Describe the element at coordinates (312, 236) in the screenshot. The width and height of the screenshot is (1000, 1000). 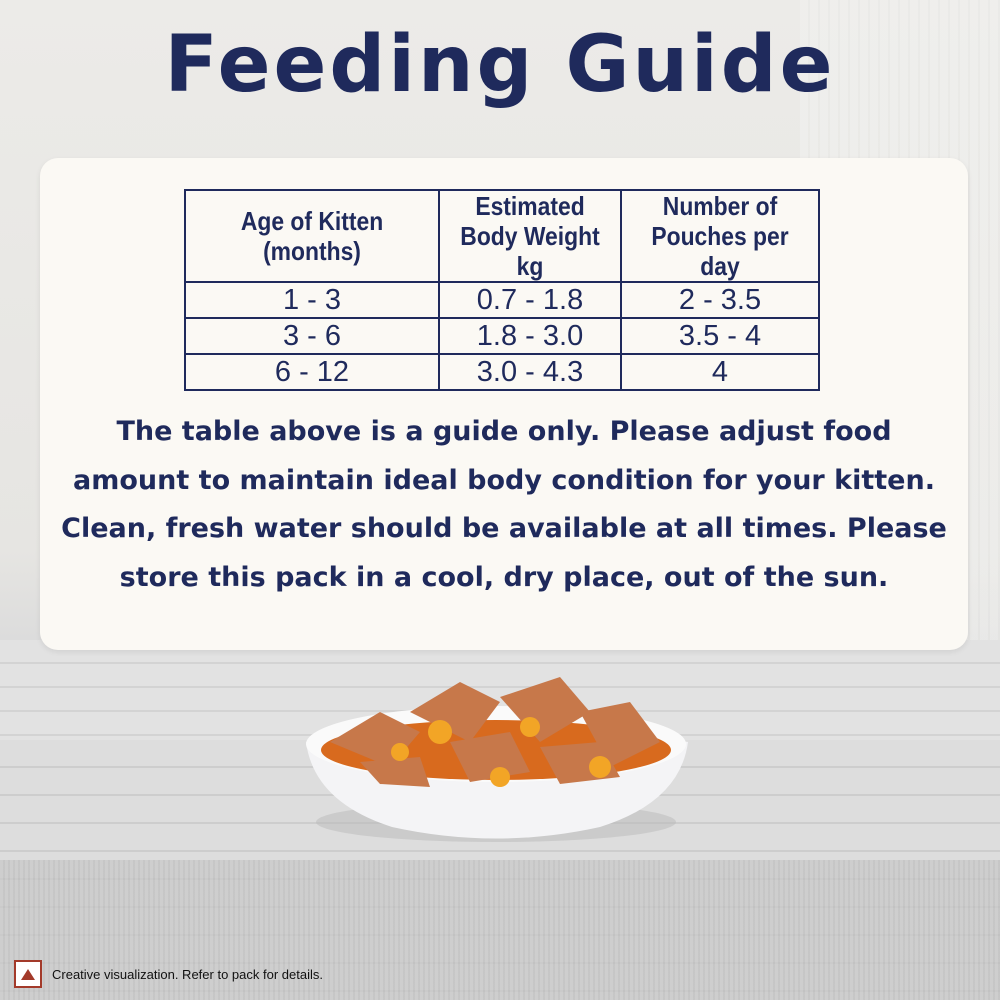
I see `header-age: Age of Kitten (months)` at that location.